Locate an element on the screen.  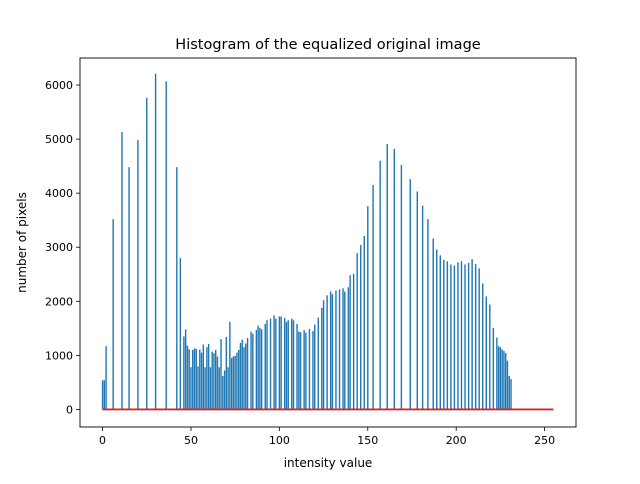
x-tick-label: 150 is located at coordinates (367, 440).